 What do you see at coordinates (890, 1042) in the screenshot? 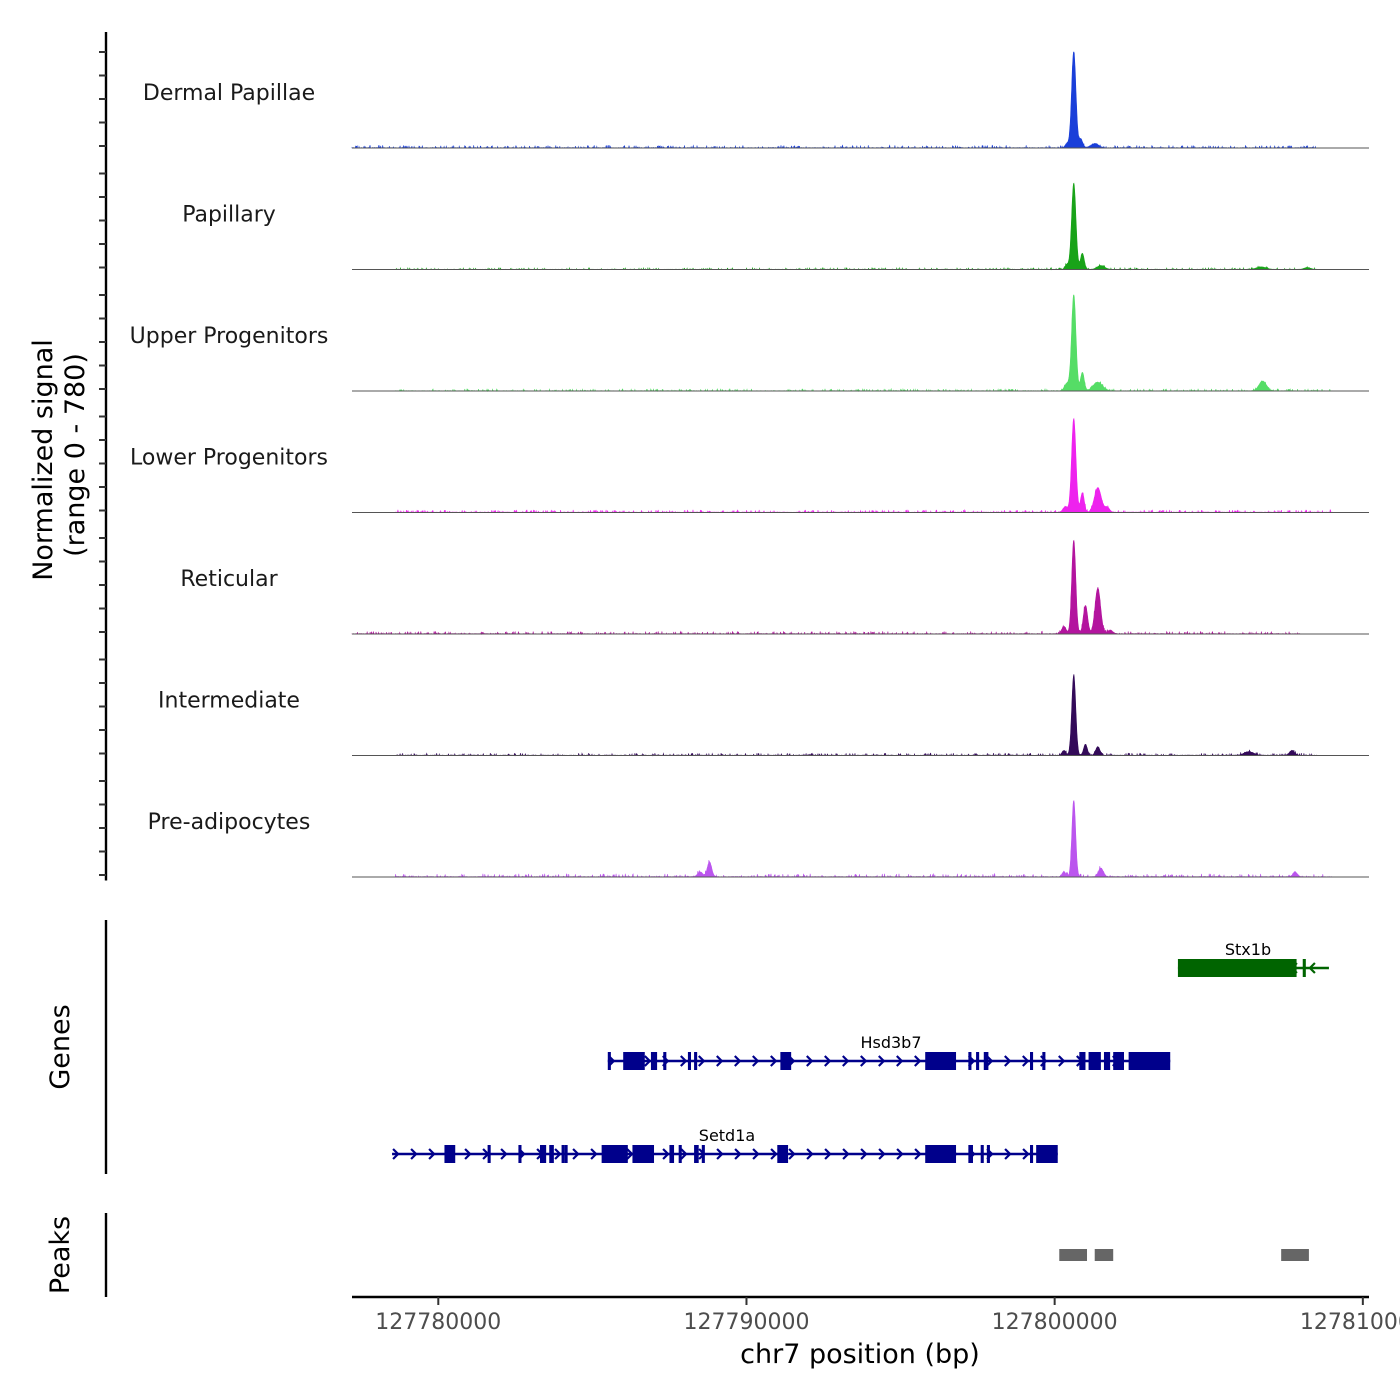
I see `gene-label-Hsd3b7: Hsd3b7` at bounding box center [890, 1042].